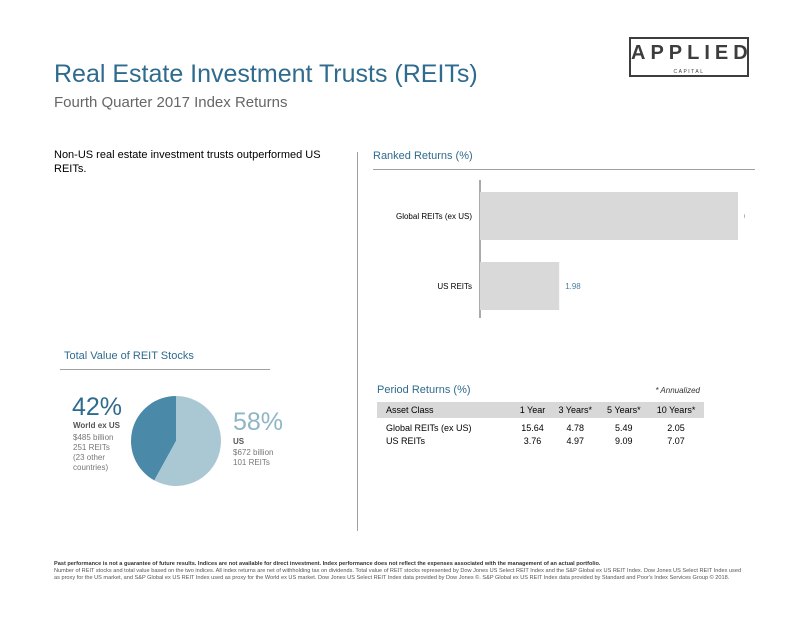 This screenshot has height=618, width=800. Describe the element at coordinates (564, 169) in the screenshot. I see `ranked-returns-rule` at that location.